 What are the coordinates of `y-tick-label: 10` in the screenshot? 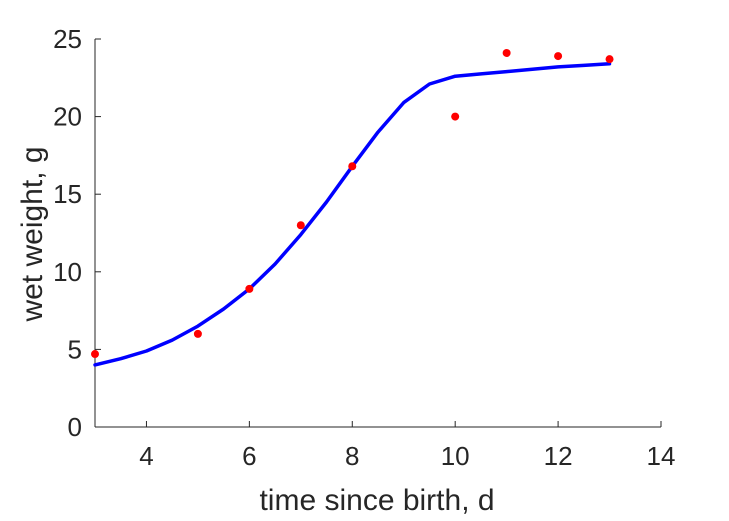 It's located at (67, 272).